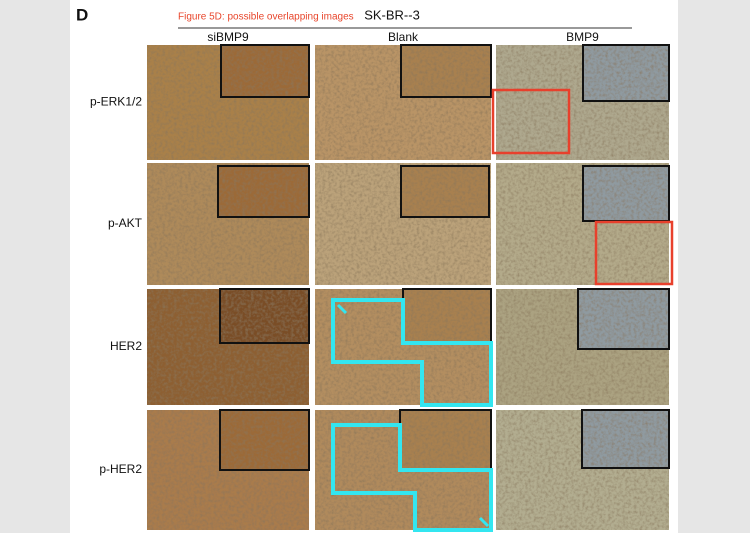  Describe the element at coordinates (120, 469) in the screenshot. I see `row-label: p-HER2` at that location.